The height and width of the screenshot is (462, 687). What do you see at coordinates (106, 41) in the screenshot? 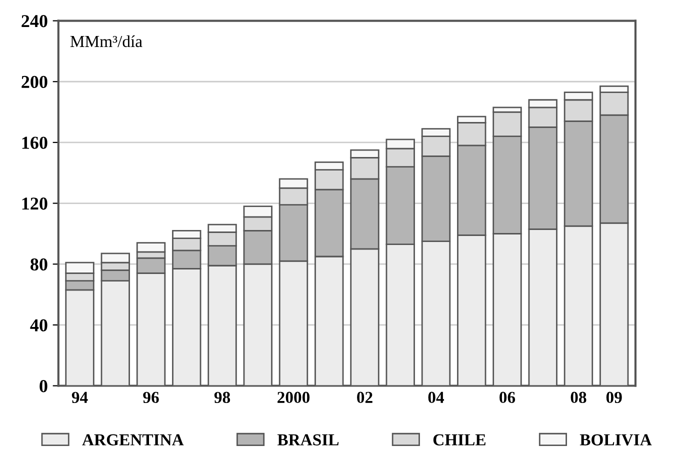
I see `y-axis-title: MMm³/día` at bounding box center [106, 41].